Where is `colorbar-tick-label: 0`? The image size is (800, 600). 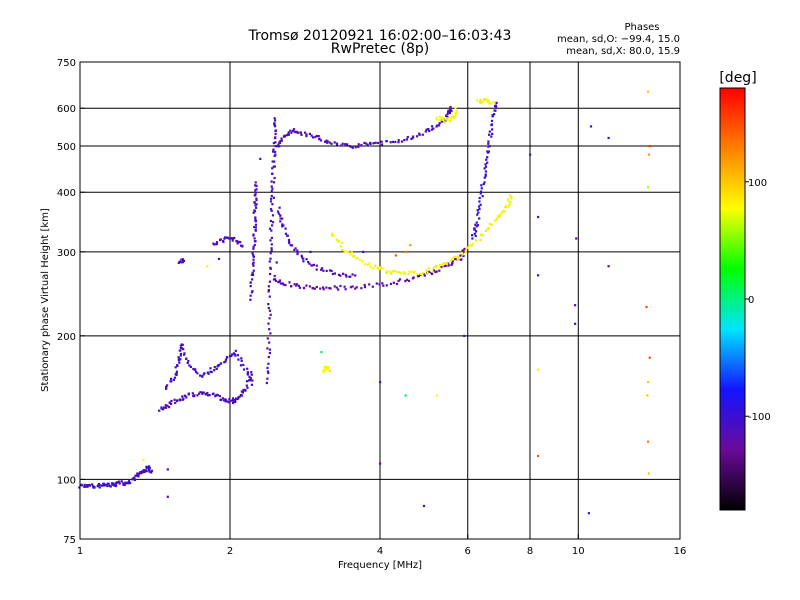 colorbar-tick-label: 0 is located at coordinates (751, 300).